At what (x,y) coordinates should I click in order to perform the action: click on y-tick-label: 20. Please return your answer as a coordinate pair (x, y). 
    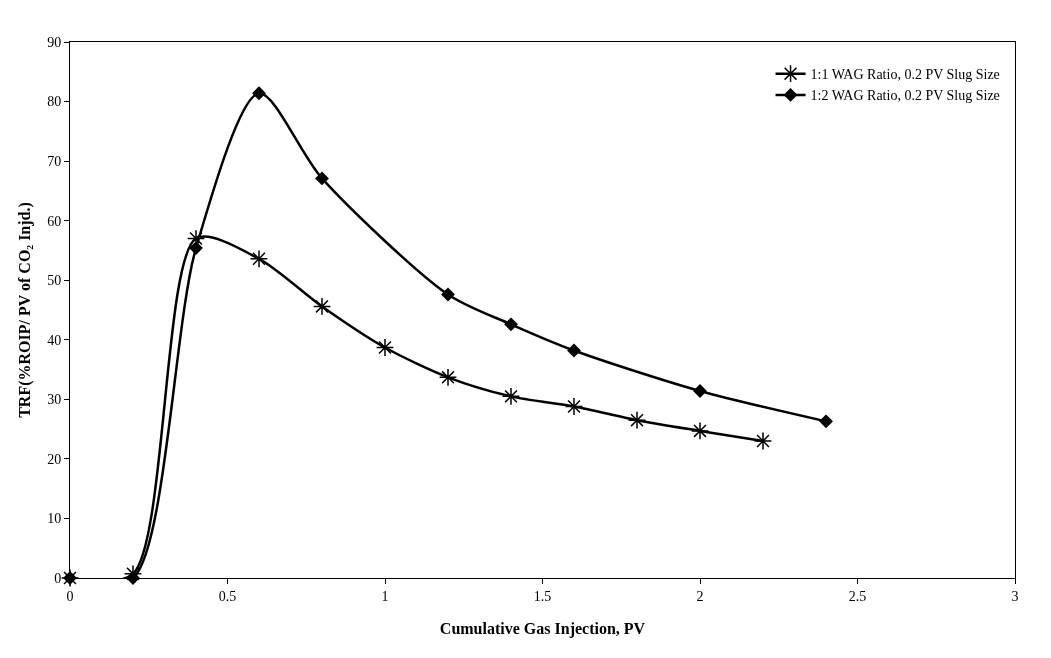
    Looking at the image, I should click on (54, 459).